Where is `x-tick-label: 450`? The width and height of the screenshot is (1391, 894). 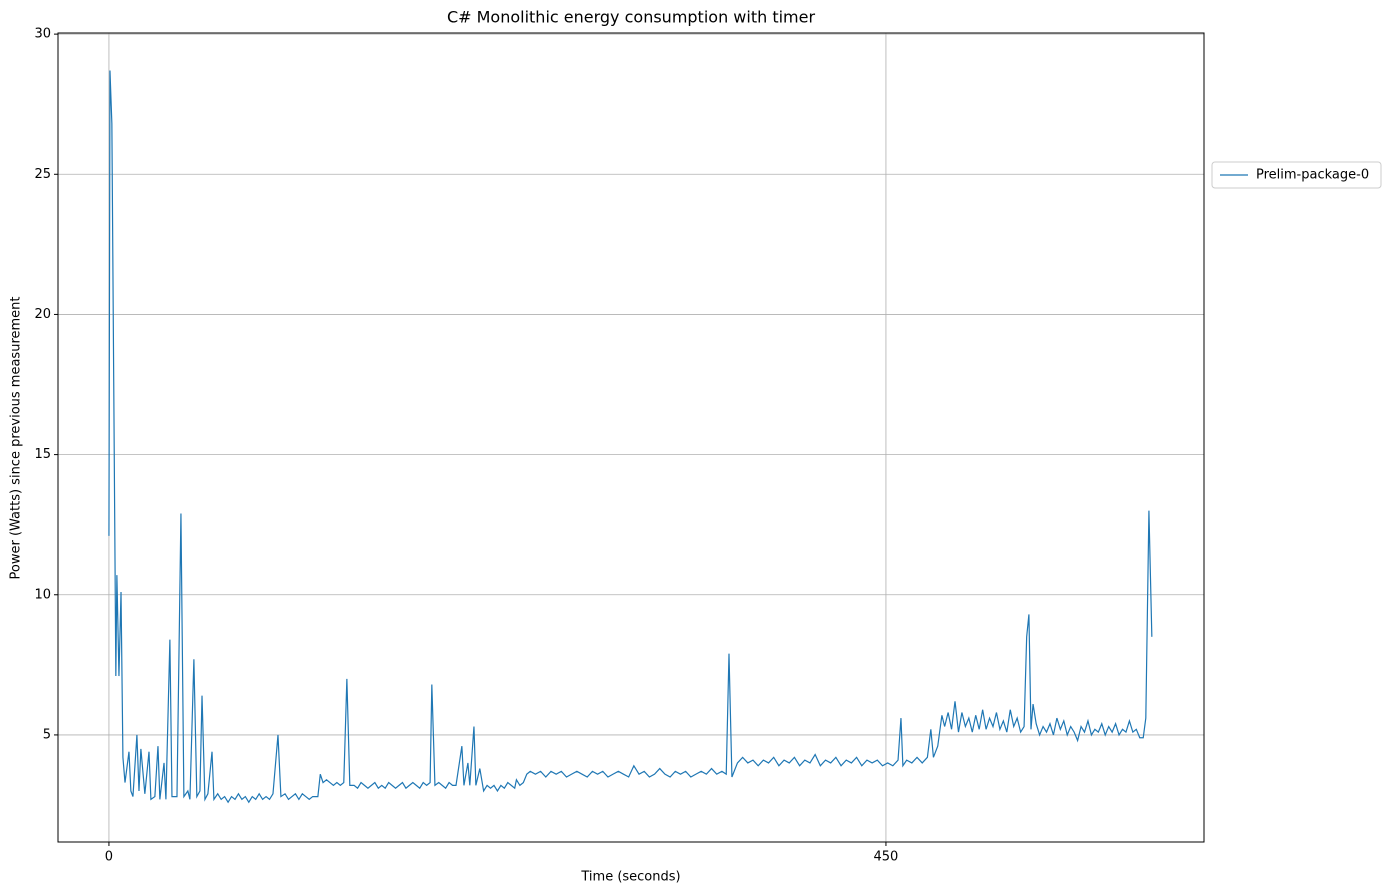
x-tick-label: 450 is located at coordinates (886, 857).